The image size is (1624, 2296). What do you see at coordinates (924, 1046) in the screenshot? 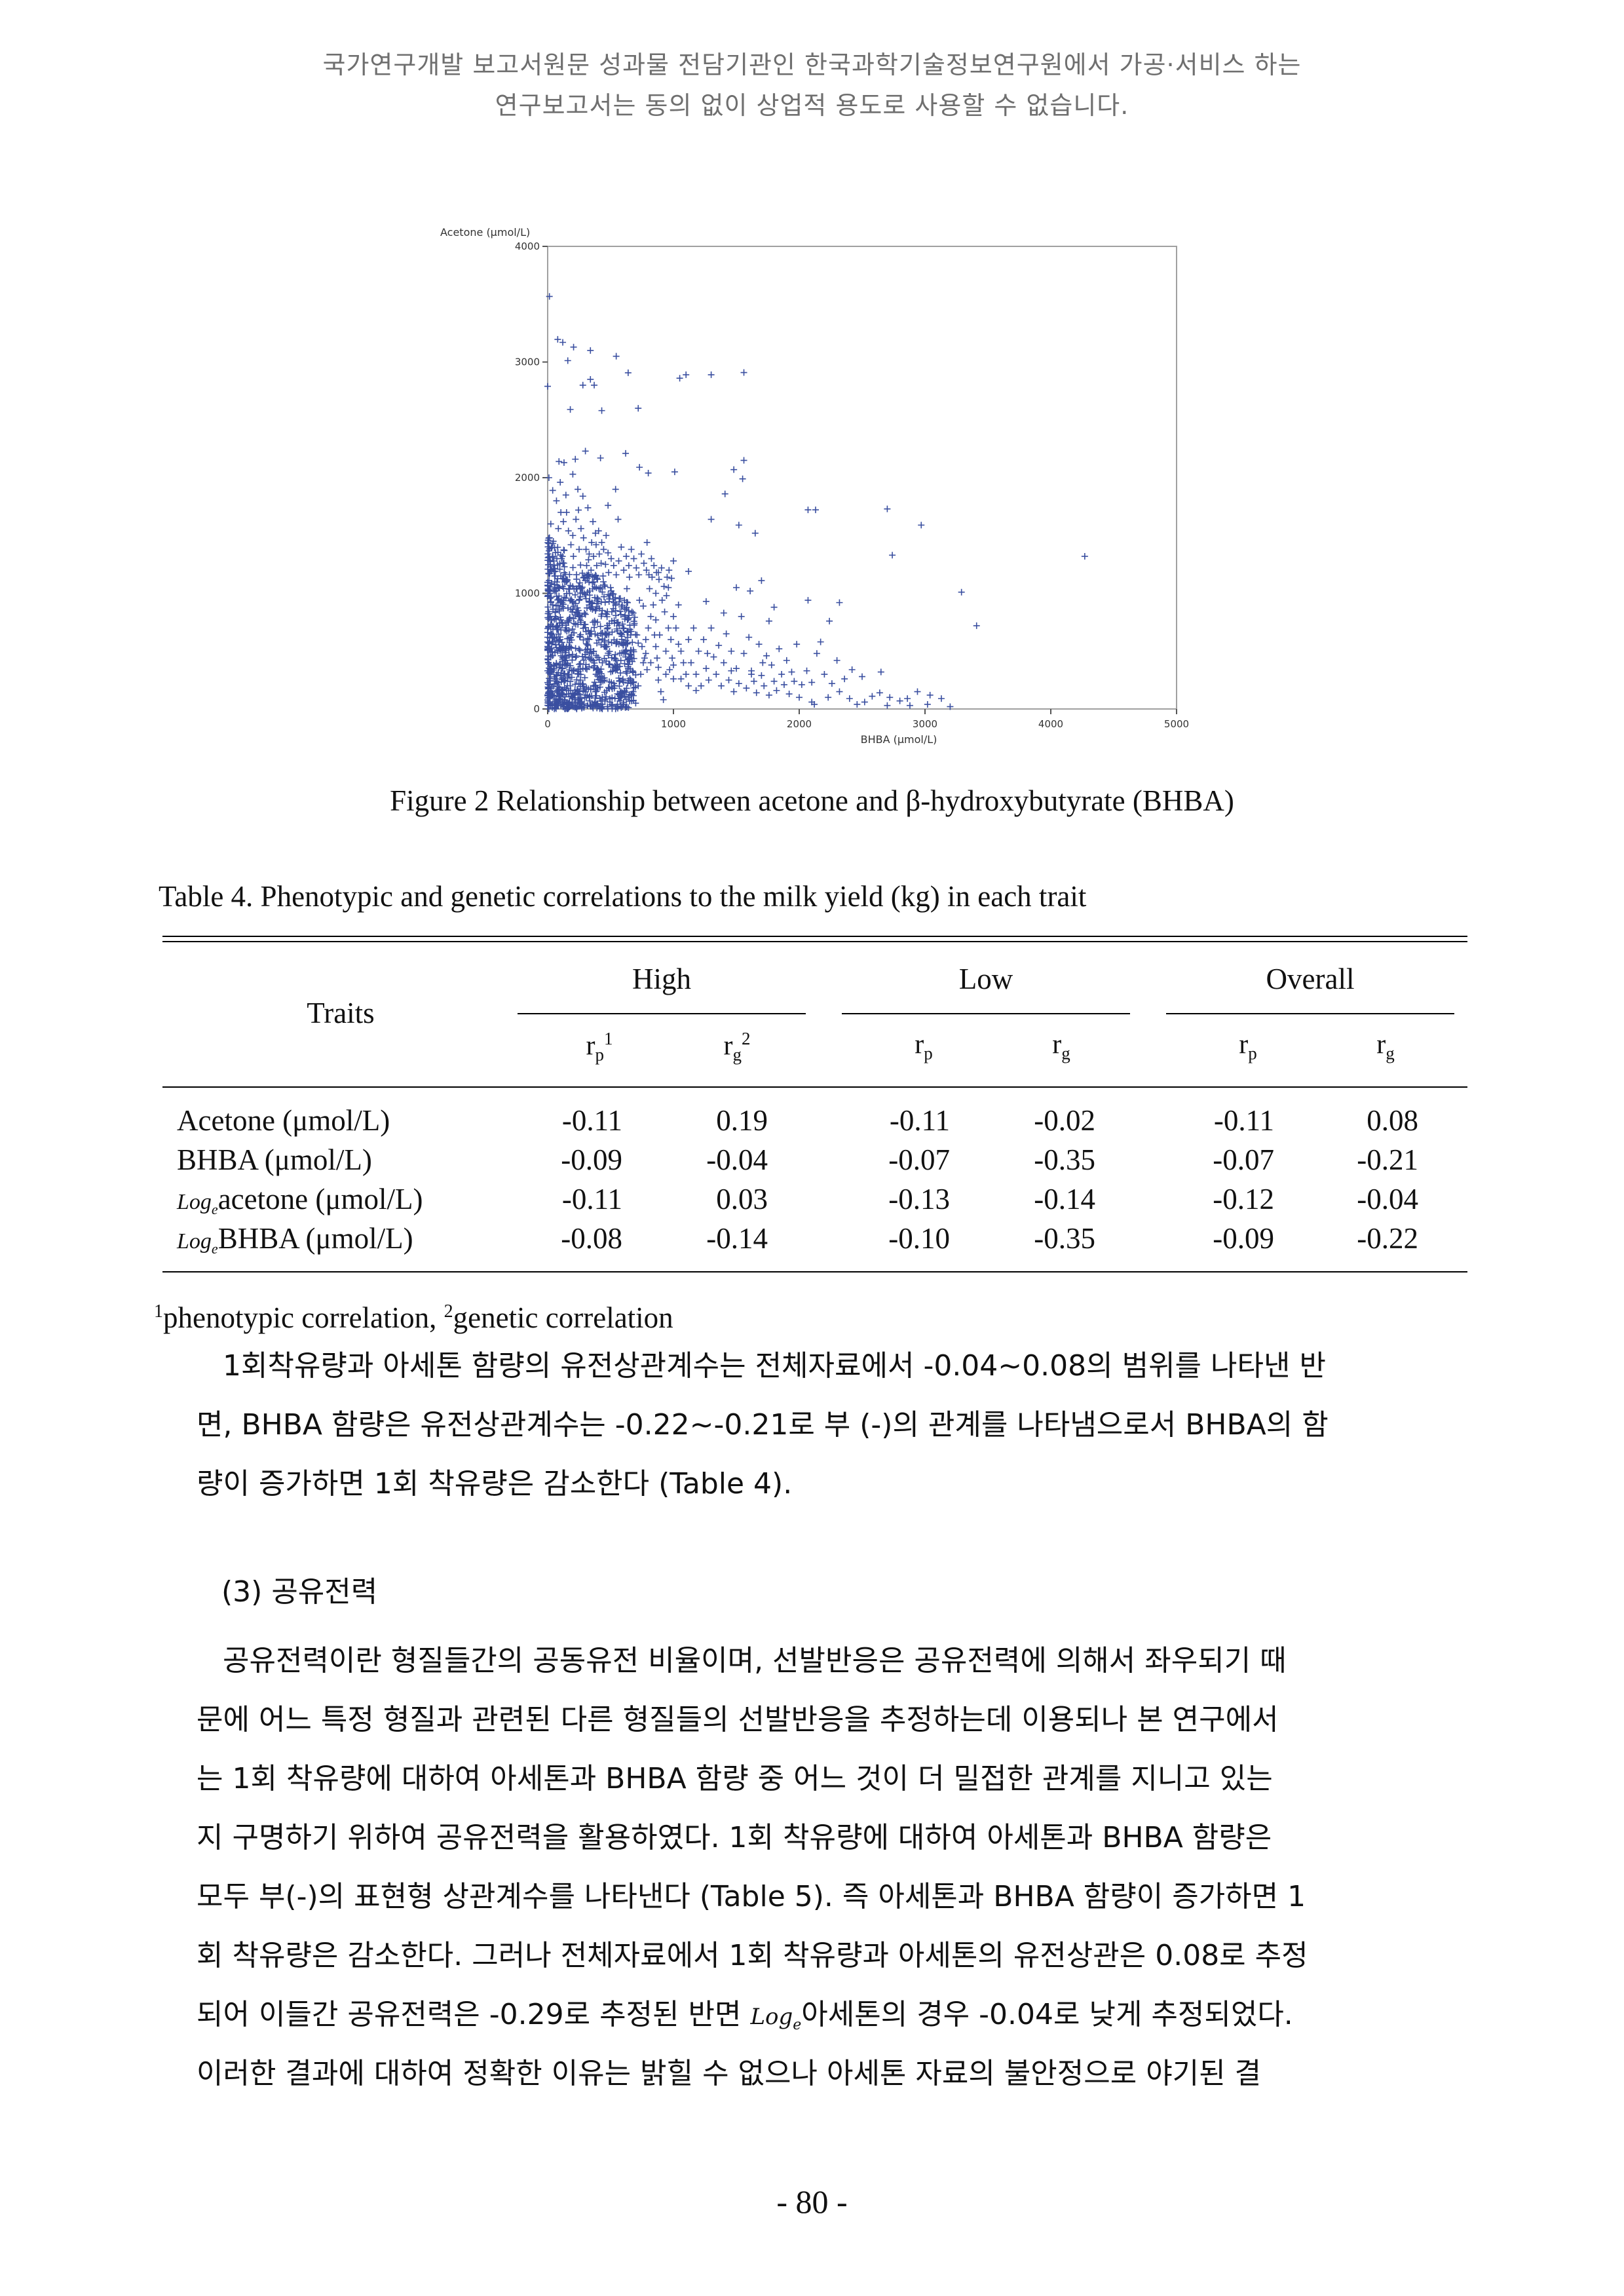
I see `subheader-low-rp: rp` at bounding box center [924, 1046].